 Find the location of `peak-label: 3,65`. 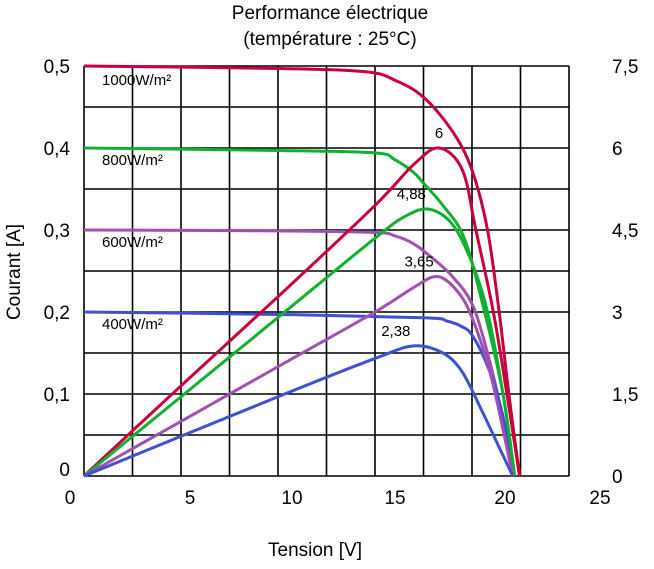

peak-label: 3,65 is located at coordinates (418, 261).